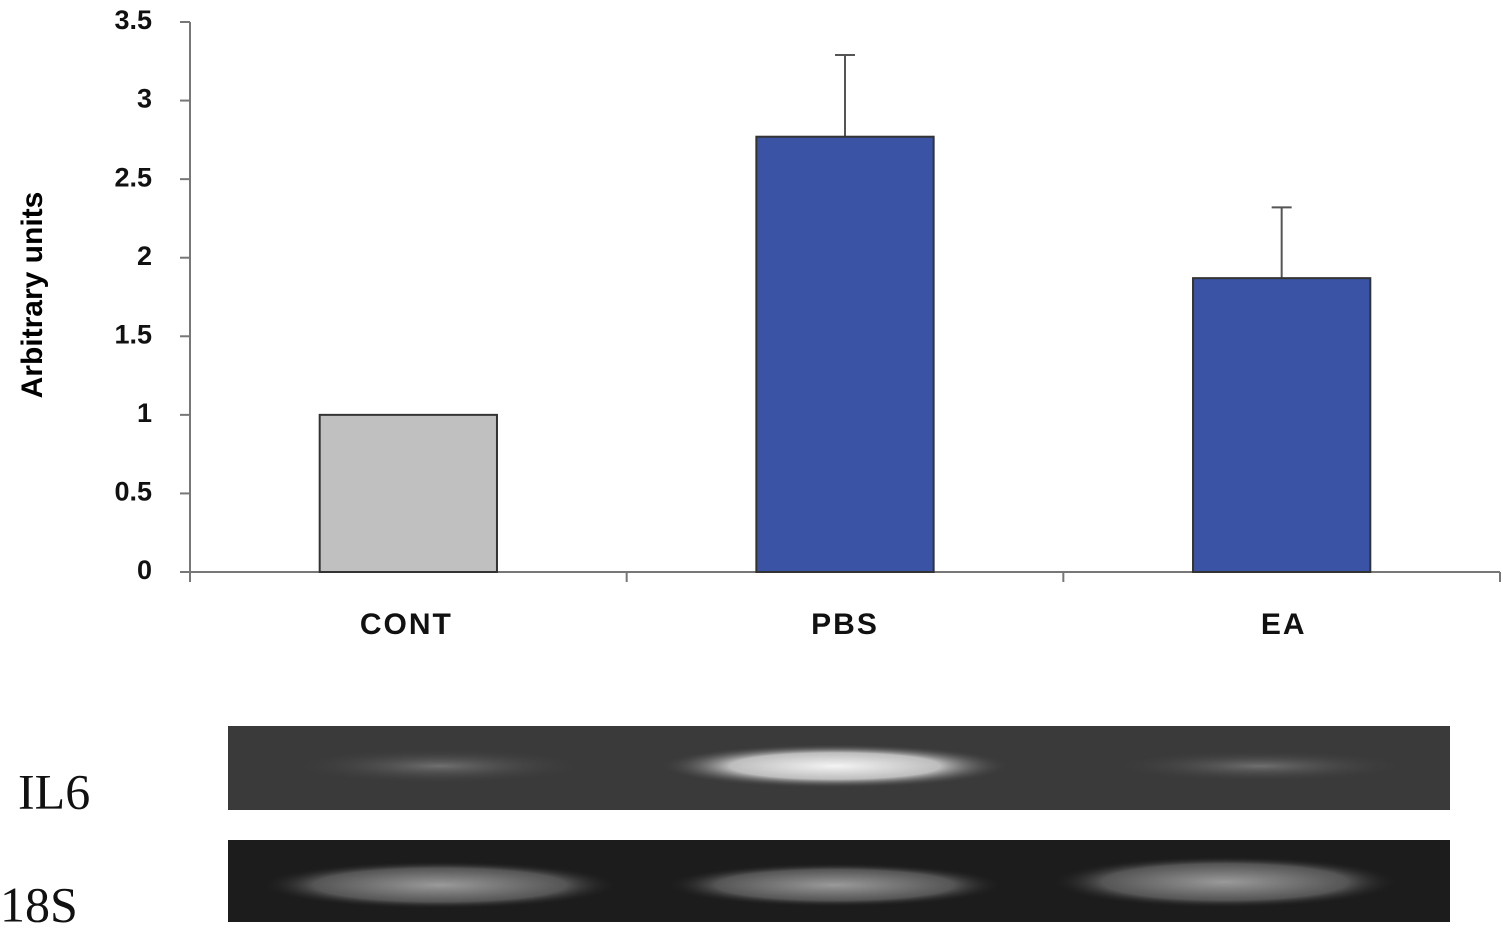  What do you see at coordinates (406, 624) in the screenshot?
I see `x-tick-label: CONT` at bounding box center [406, 624].